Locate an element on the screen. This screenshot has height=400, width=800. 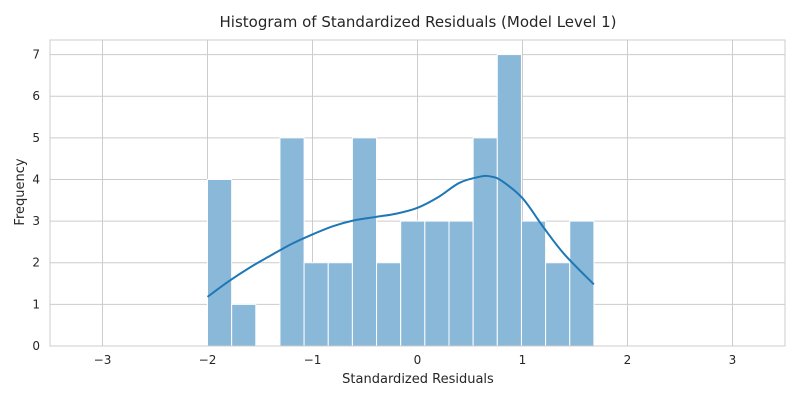
y-axis-label: Frequency is located at coordinates (20, 191).